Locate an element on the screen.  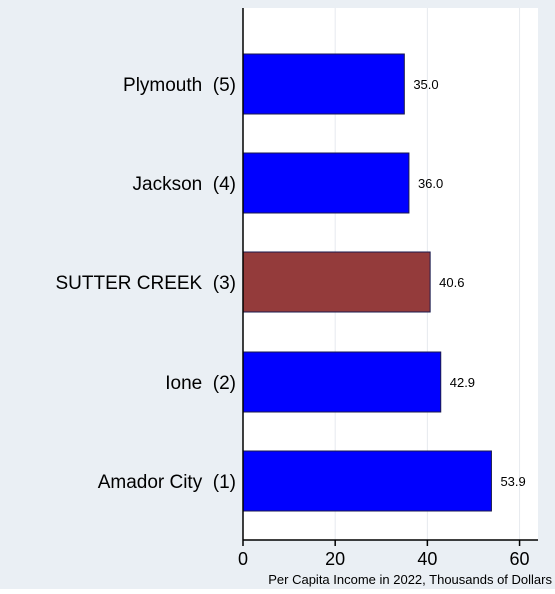
data-label-0: 35.0 is located at coordinates (425, 84).